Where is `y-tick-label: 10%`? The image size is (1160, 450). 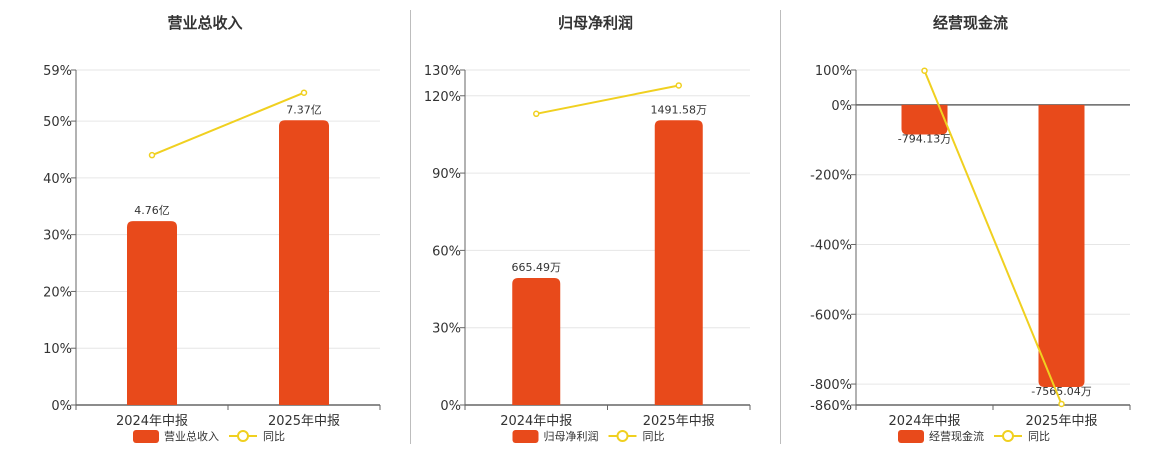 y-tick-label: 10% is located at coordinates (57, 349).